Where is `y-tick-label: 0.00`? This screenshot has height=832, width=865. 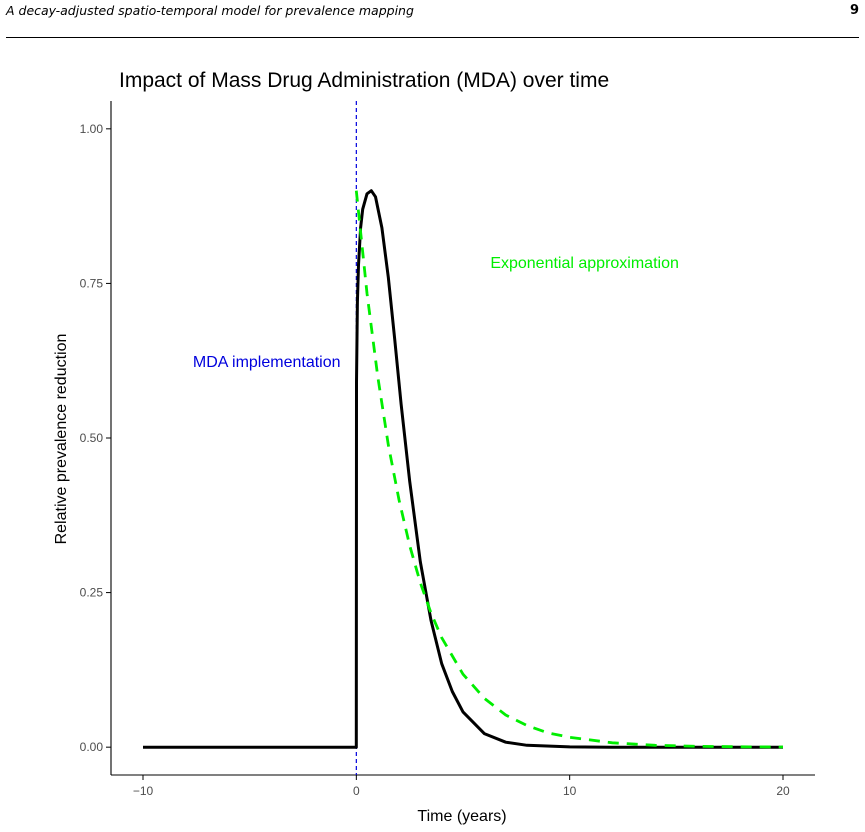 y-tick-label: 0.00 is located at coordinates (92, 747).